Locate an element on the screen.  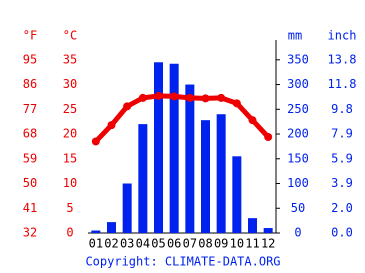
x-tick-label: 12 is located at coordinates (268, 244).